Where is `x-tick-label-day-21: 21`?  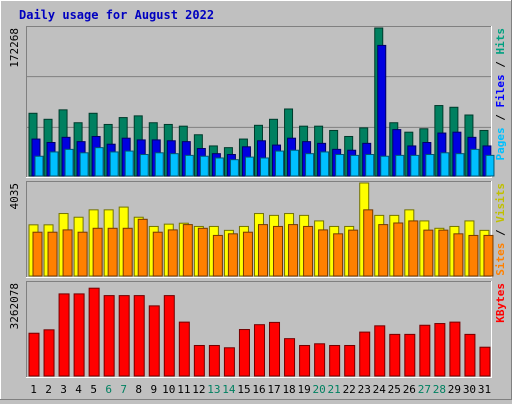 x-tick-label-day-21: 21 is located at coordinates (334, 389).